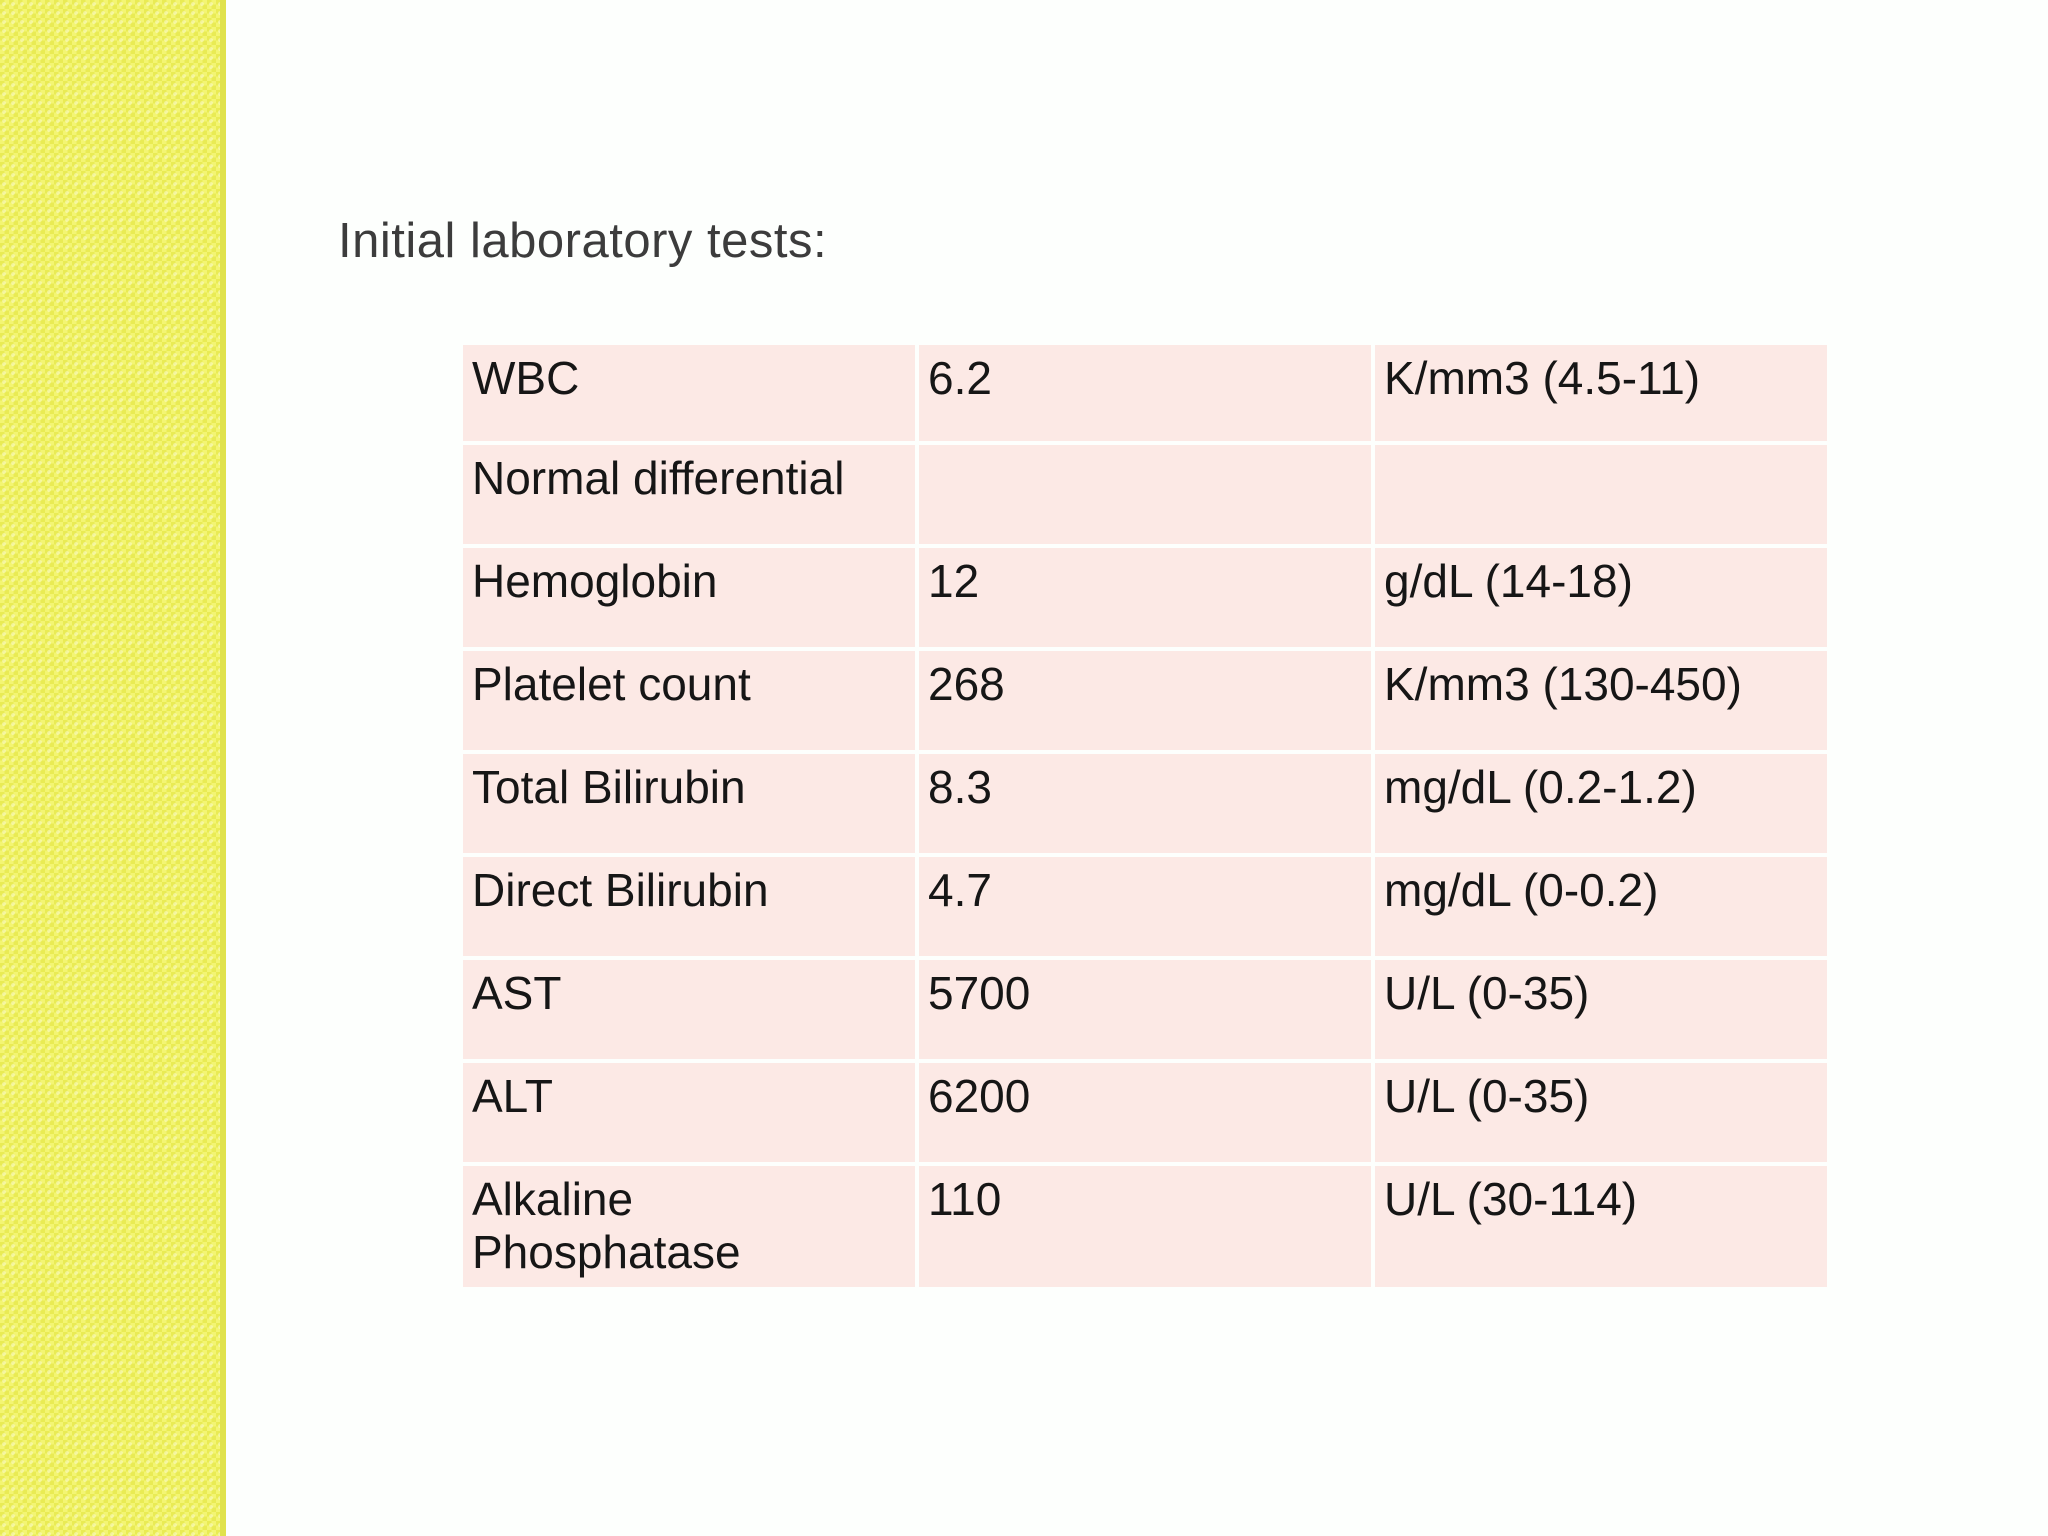  I want to click on table-cell-value: 12, so click(1145, 597).